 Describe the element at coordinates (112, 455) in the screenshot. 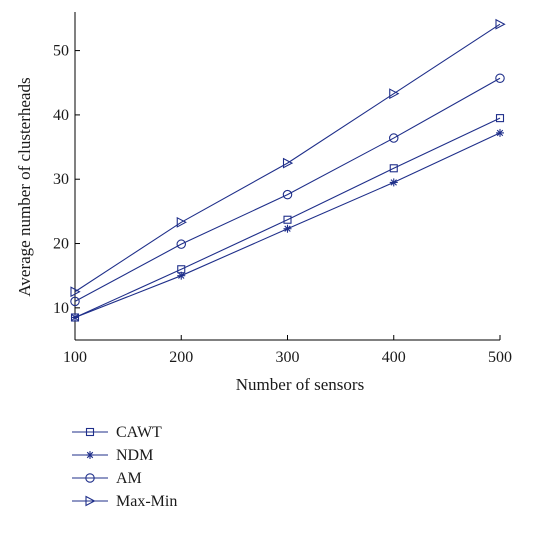

I see `legend-item-ndm: NDM` at that location.